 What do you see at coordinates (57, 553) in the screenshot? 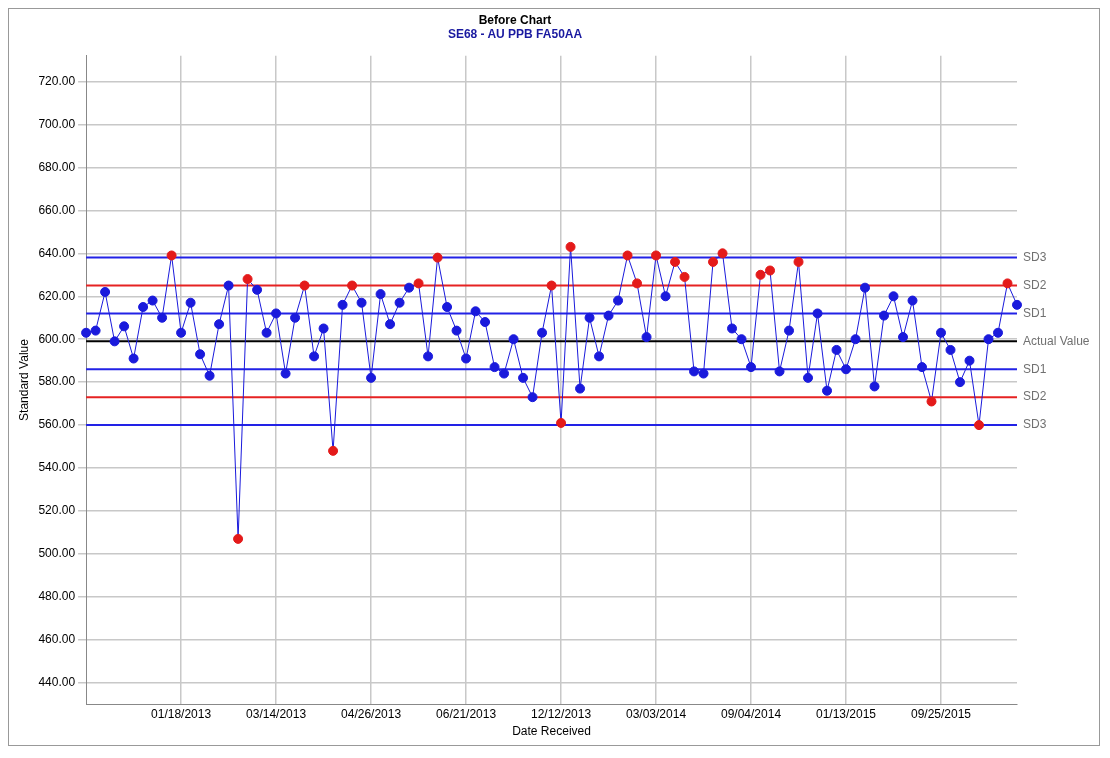
I see `y-tick-label: 500.00` at bounding box center [57, 553].